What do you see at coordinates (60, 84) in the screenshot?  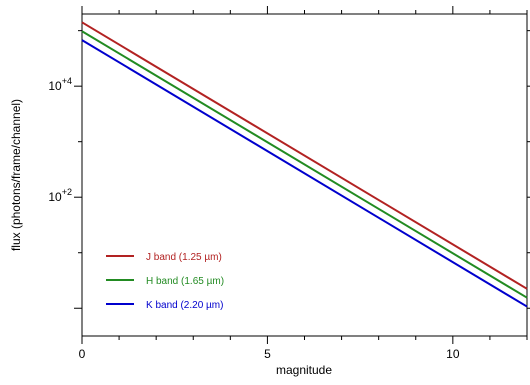 I see `y-tick-label: 10+4` at bounding box center [60, 84].